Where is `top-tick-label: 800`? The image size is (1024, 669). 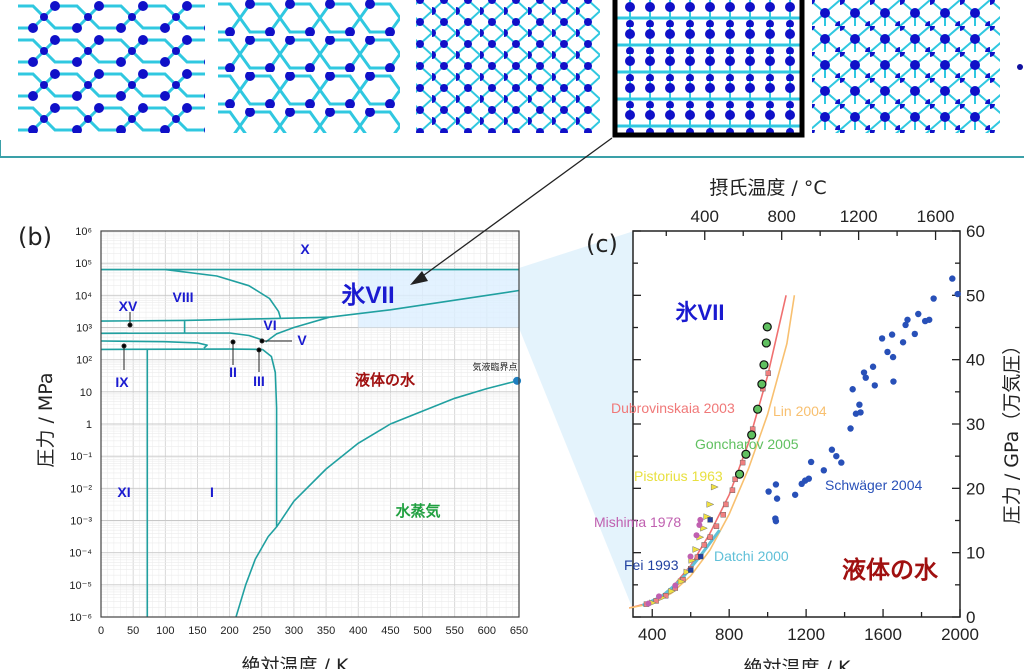
top-tick-label: 800 is located at coordinates (782, 216).